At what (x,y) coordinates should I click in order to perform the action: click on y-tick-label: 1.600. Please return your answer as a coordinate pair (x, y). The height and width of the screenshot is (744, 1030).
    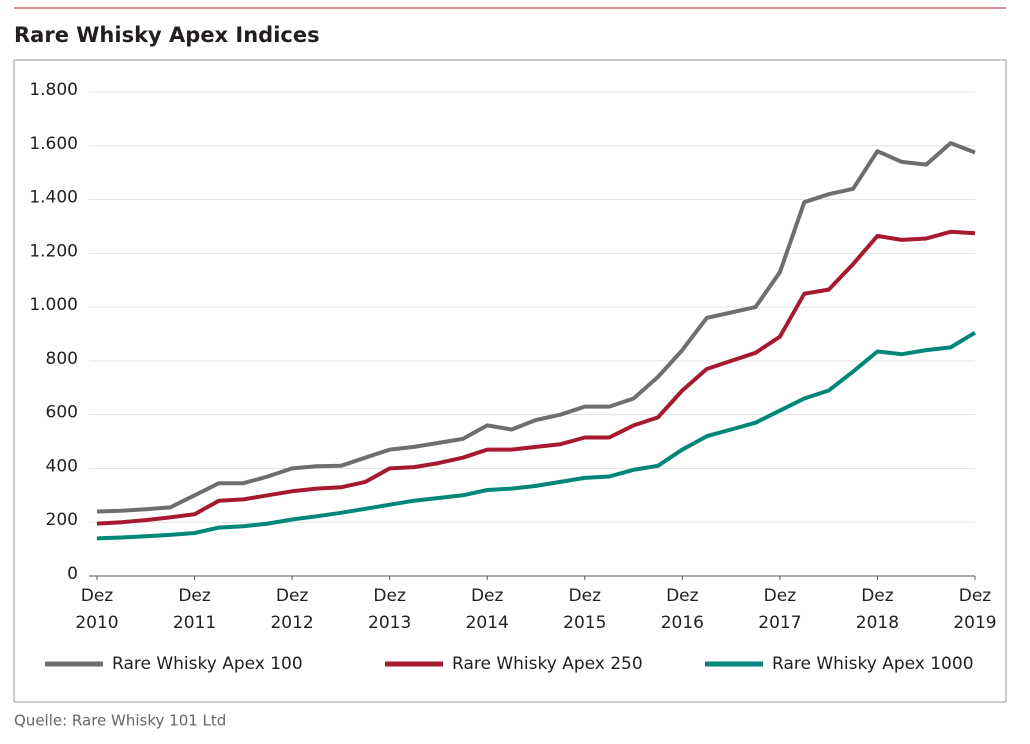
    Looking at the image, I should click on (53, 144).